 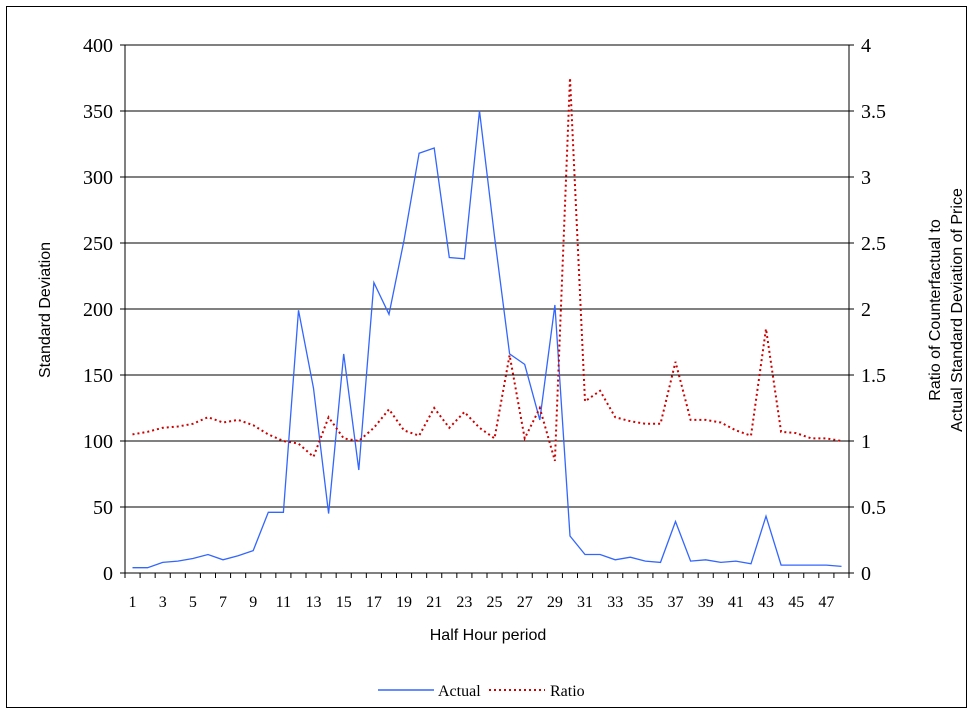 What do you see at coordinates (283, 602) in the screenshot?
I see `x-tick-label: 11` at bounding box center [283, 602].